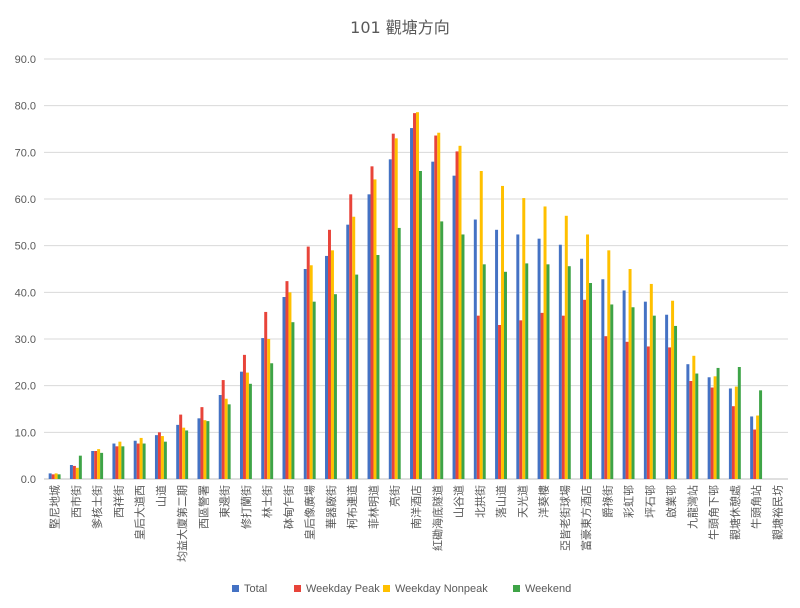 The width and height of the screenshot is (800, 608). What do you see at coordinates (118, 501) in the screenshot?
I see `x-tick-label: 西祥街` at bounding box center [118, 501].